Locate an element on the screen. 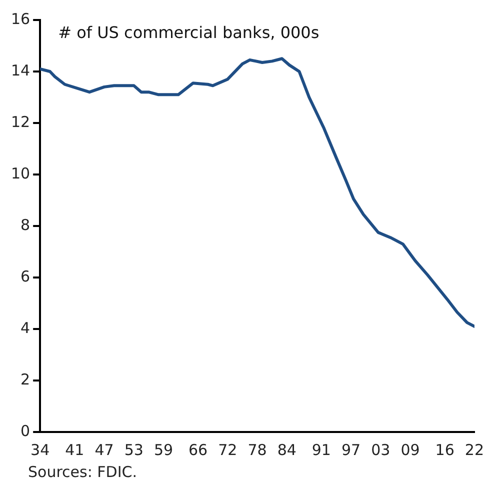 This screenshot has height=500, width=495. x-tick-label: 09 is located at coordinates (410, 449).